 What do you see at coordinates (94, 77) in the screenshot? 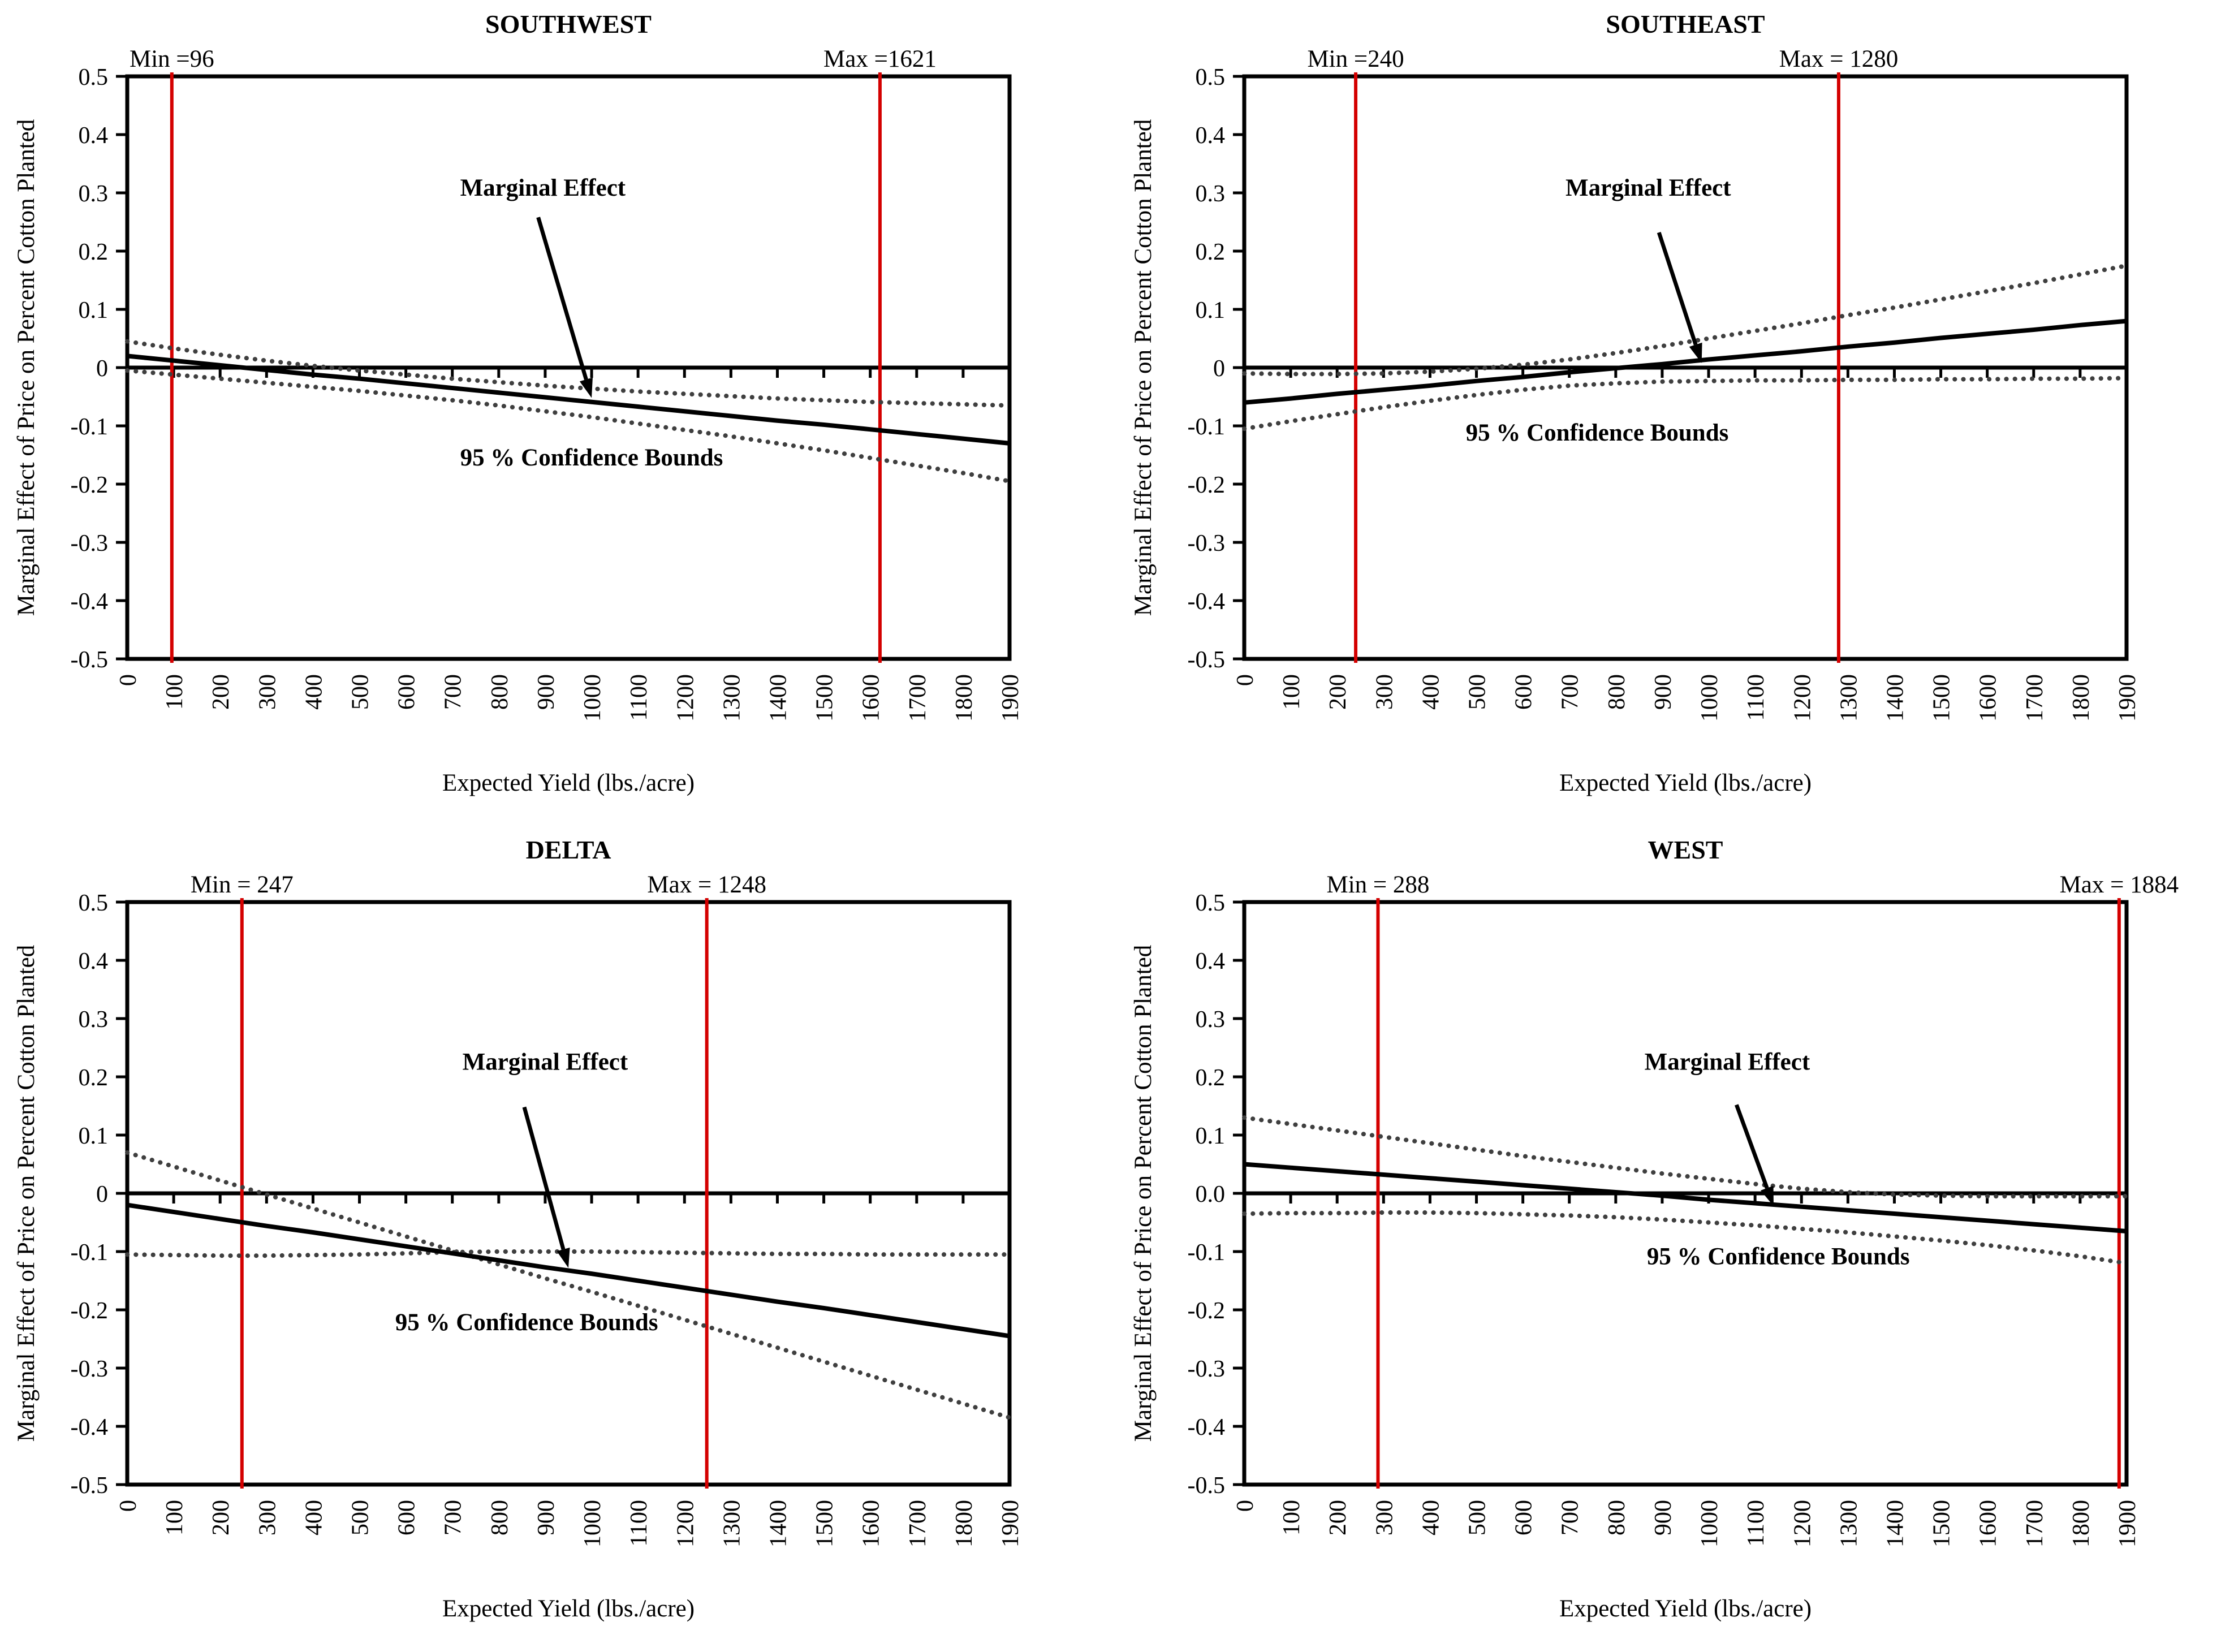
I see `y-tick-label: 0.5` at bounding box center [94, 77].